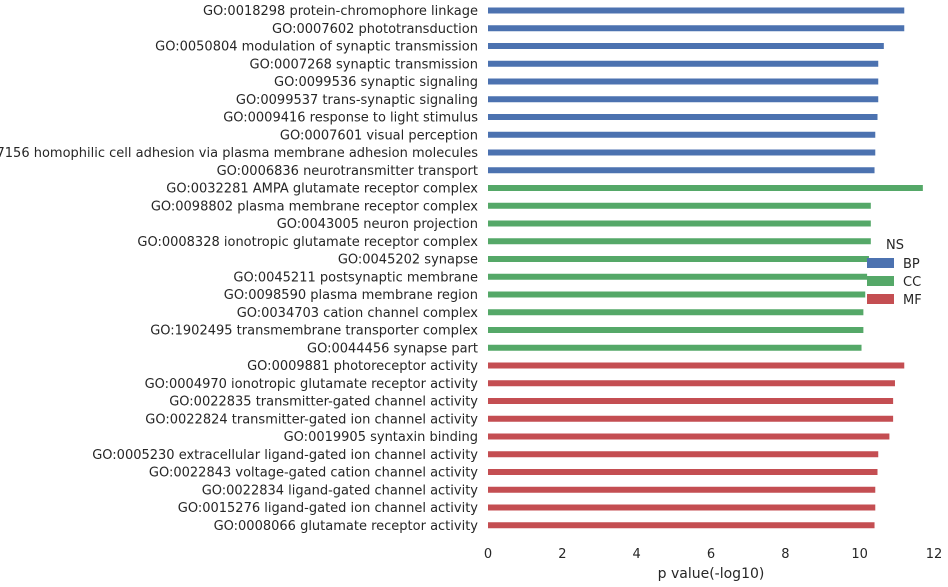  Describe the element at coordinates (379, 135) in the screenshot. I see `category-label: GO:0007601 visual perception` at that location.